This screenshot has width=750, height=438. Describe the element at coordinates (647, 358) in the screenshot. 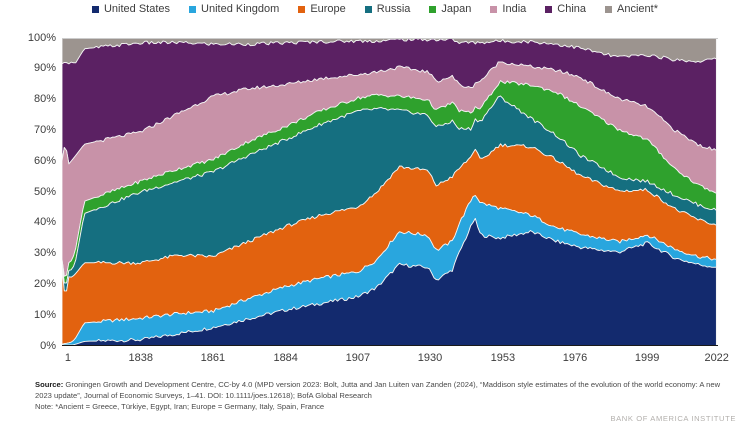

I see `x-tick-label: 1999` at that location.